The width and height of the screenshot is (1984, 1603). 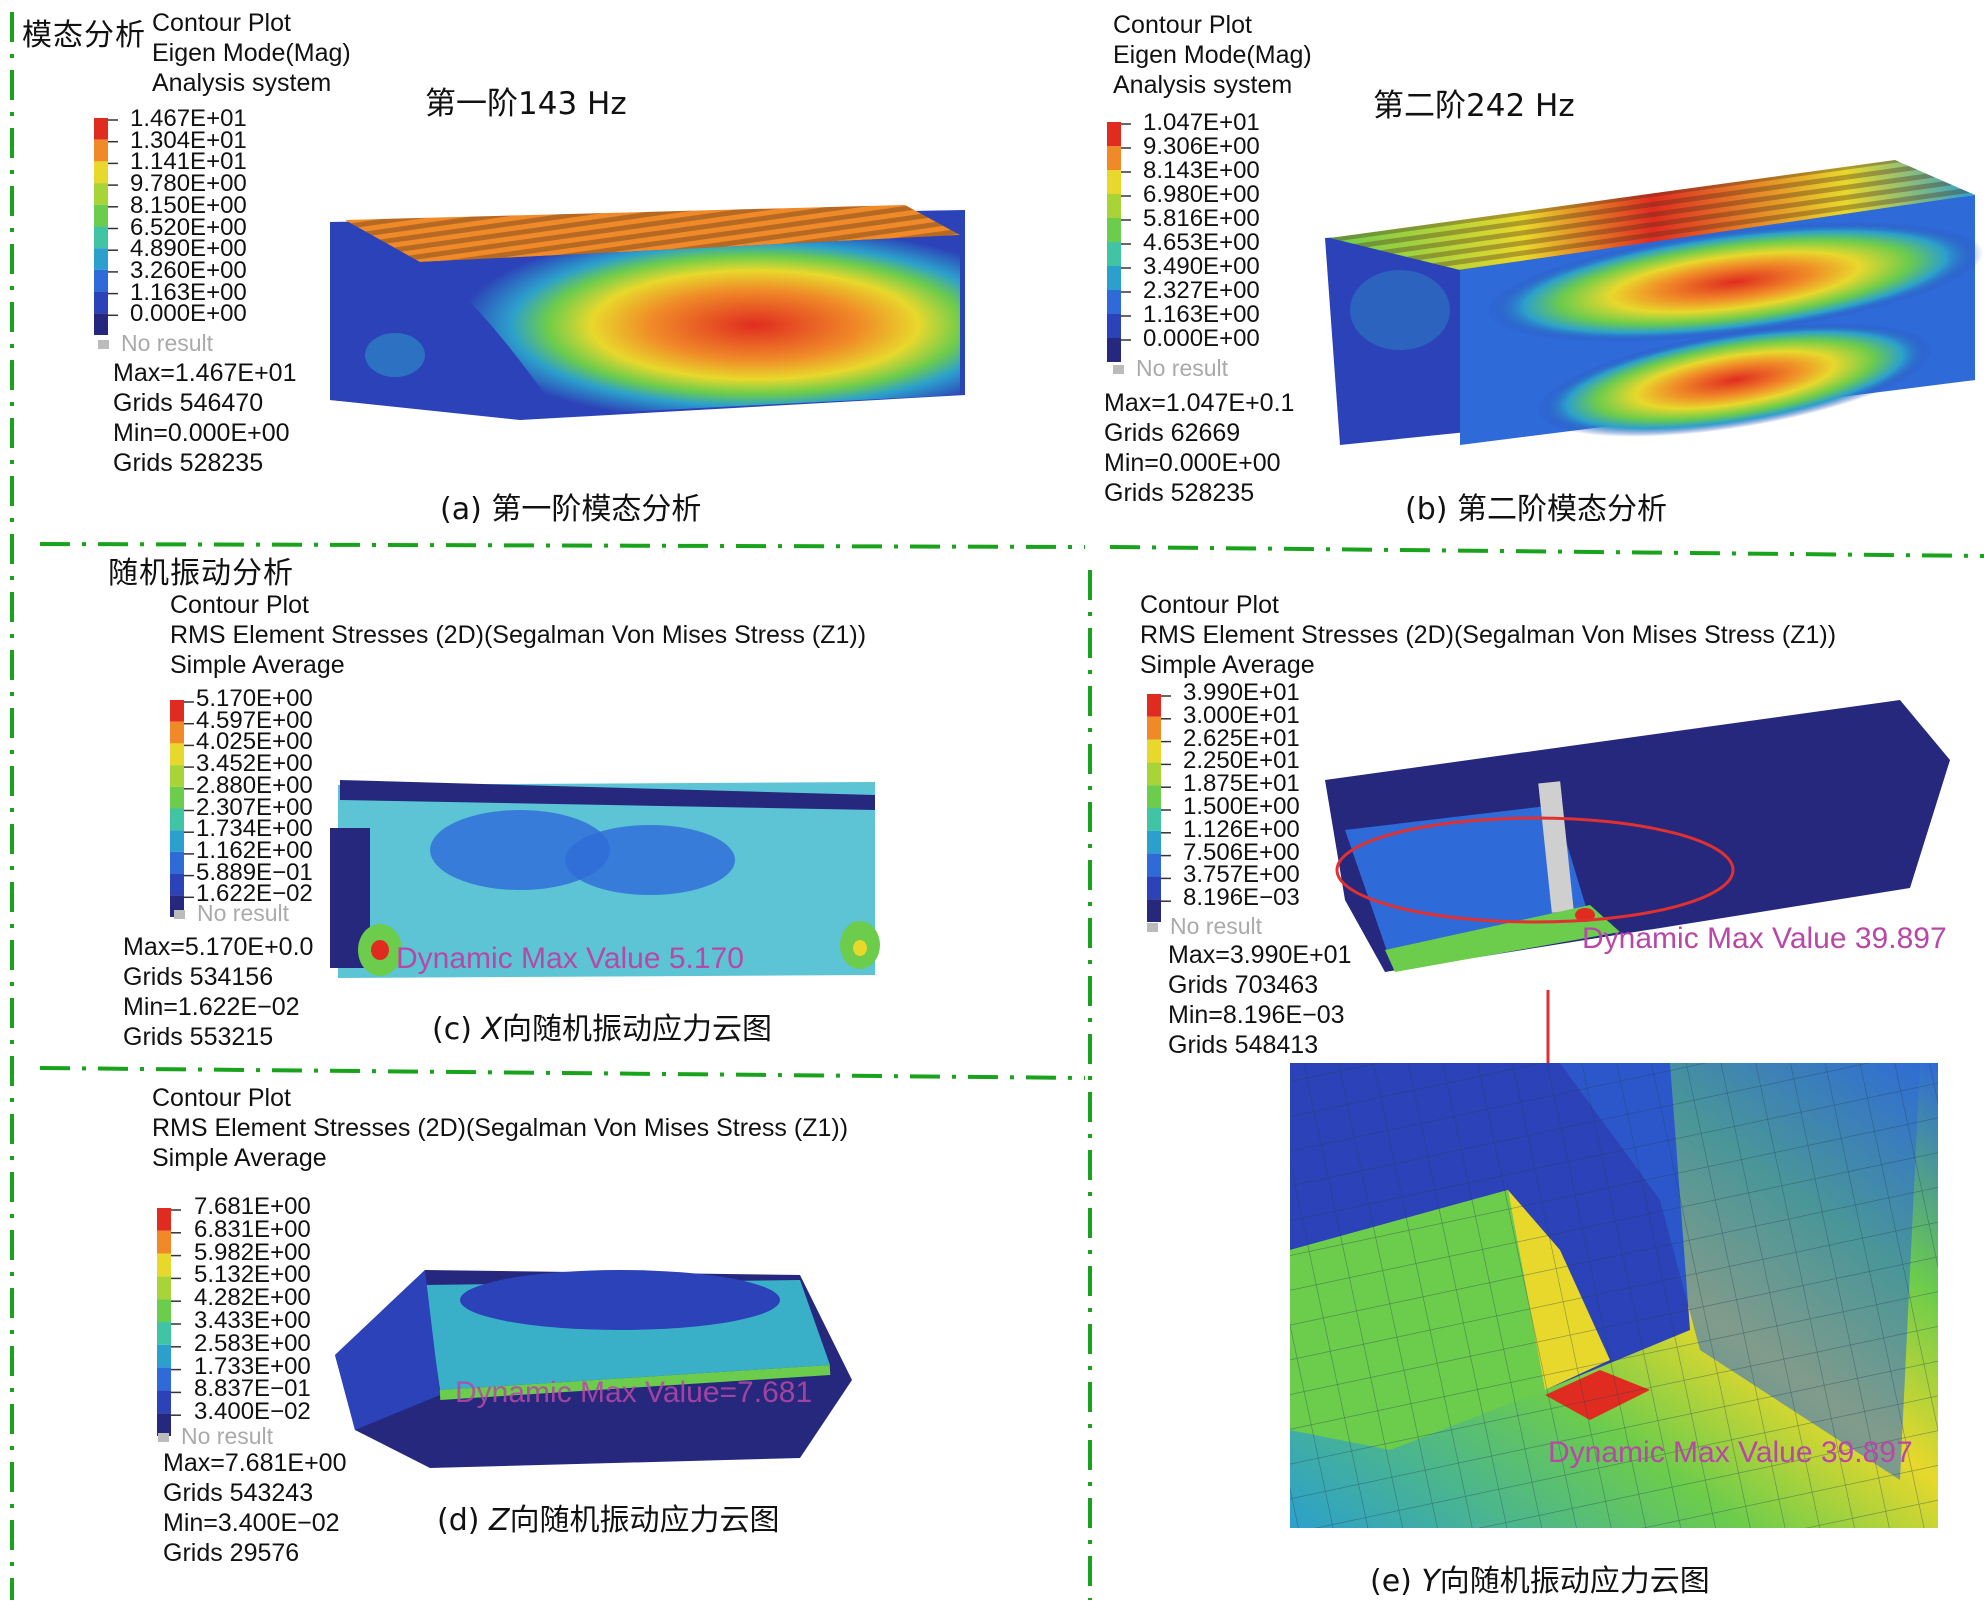 What do you see at coordinates (1637, 1054) in the screenshot?
I see `model-y-stress` at bounding box center [1637, 1054].